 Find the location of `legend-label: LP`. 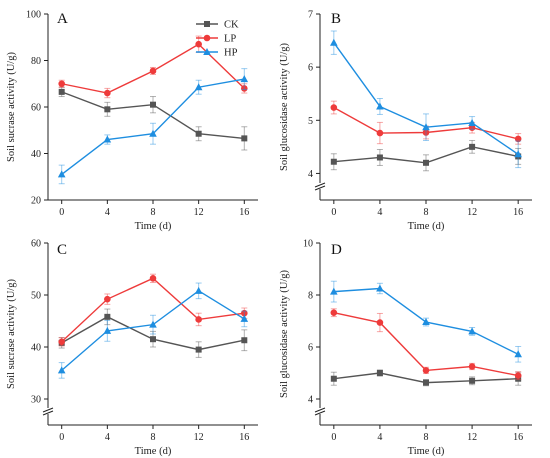

legend-label: LP is located at coordinates (230, 39).